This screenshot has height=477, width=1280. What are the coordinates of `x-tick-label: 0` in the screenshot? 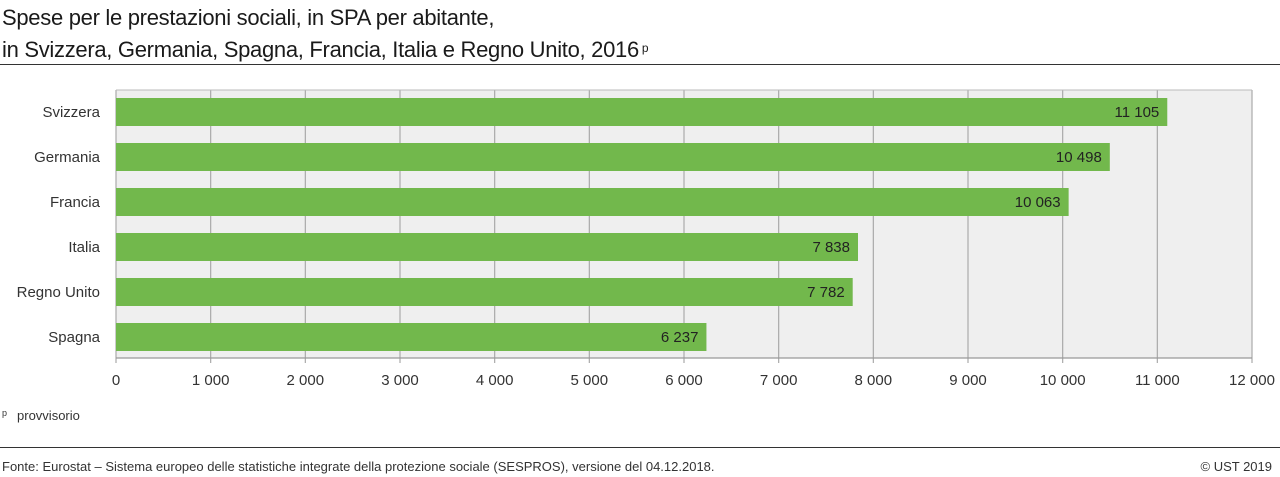 It's located at (116, 380).